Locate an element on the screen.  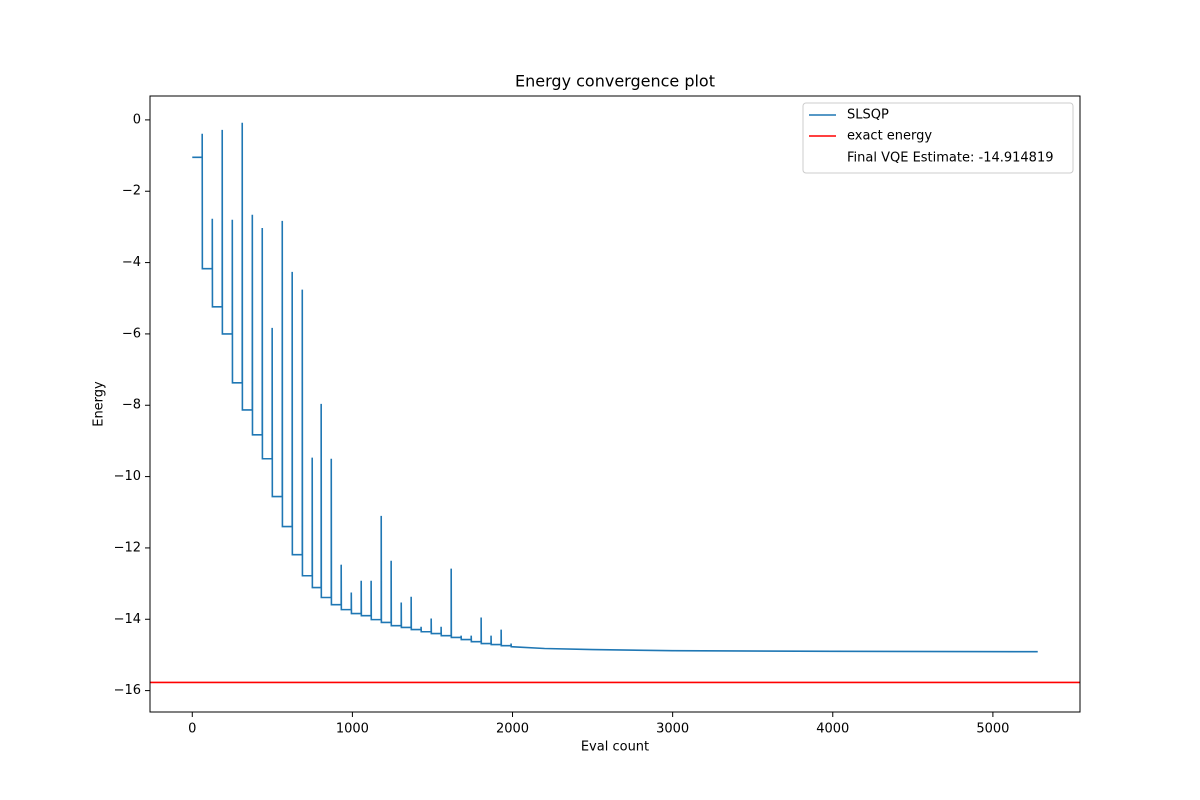
y-tick-label: −6 is located at coordinates (131, 333).